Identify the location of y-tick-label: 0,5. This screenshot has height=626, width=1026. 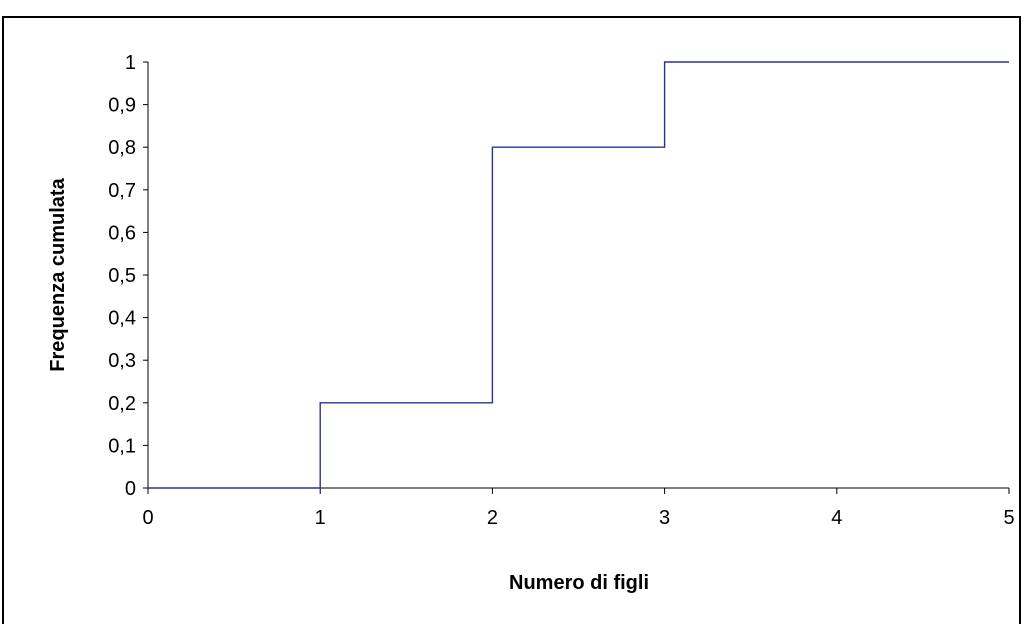
(122, 276).